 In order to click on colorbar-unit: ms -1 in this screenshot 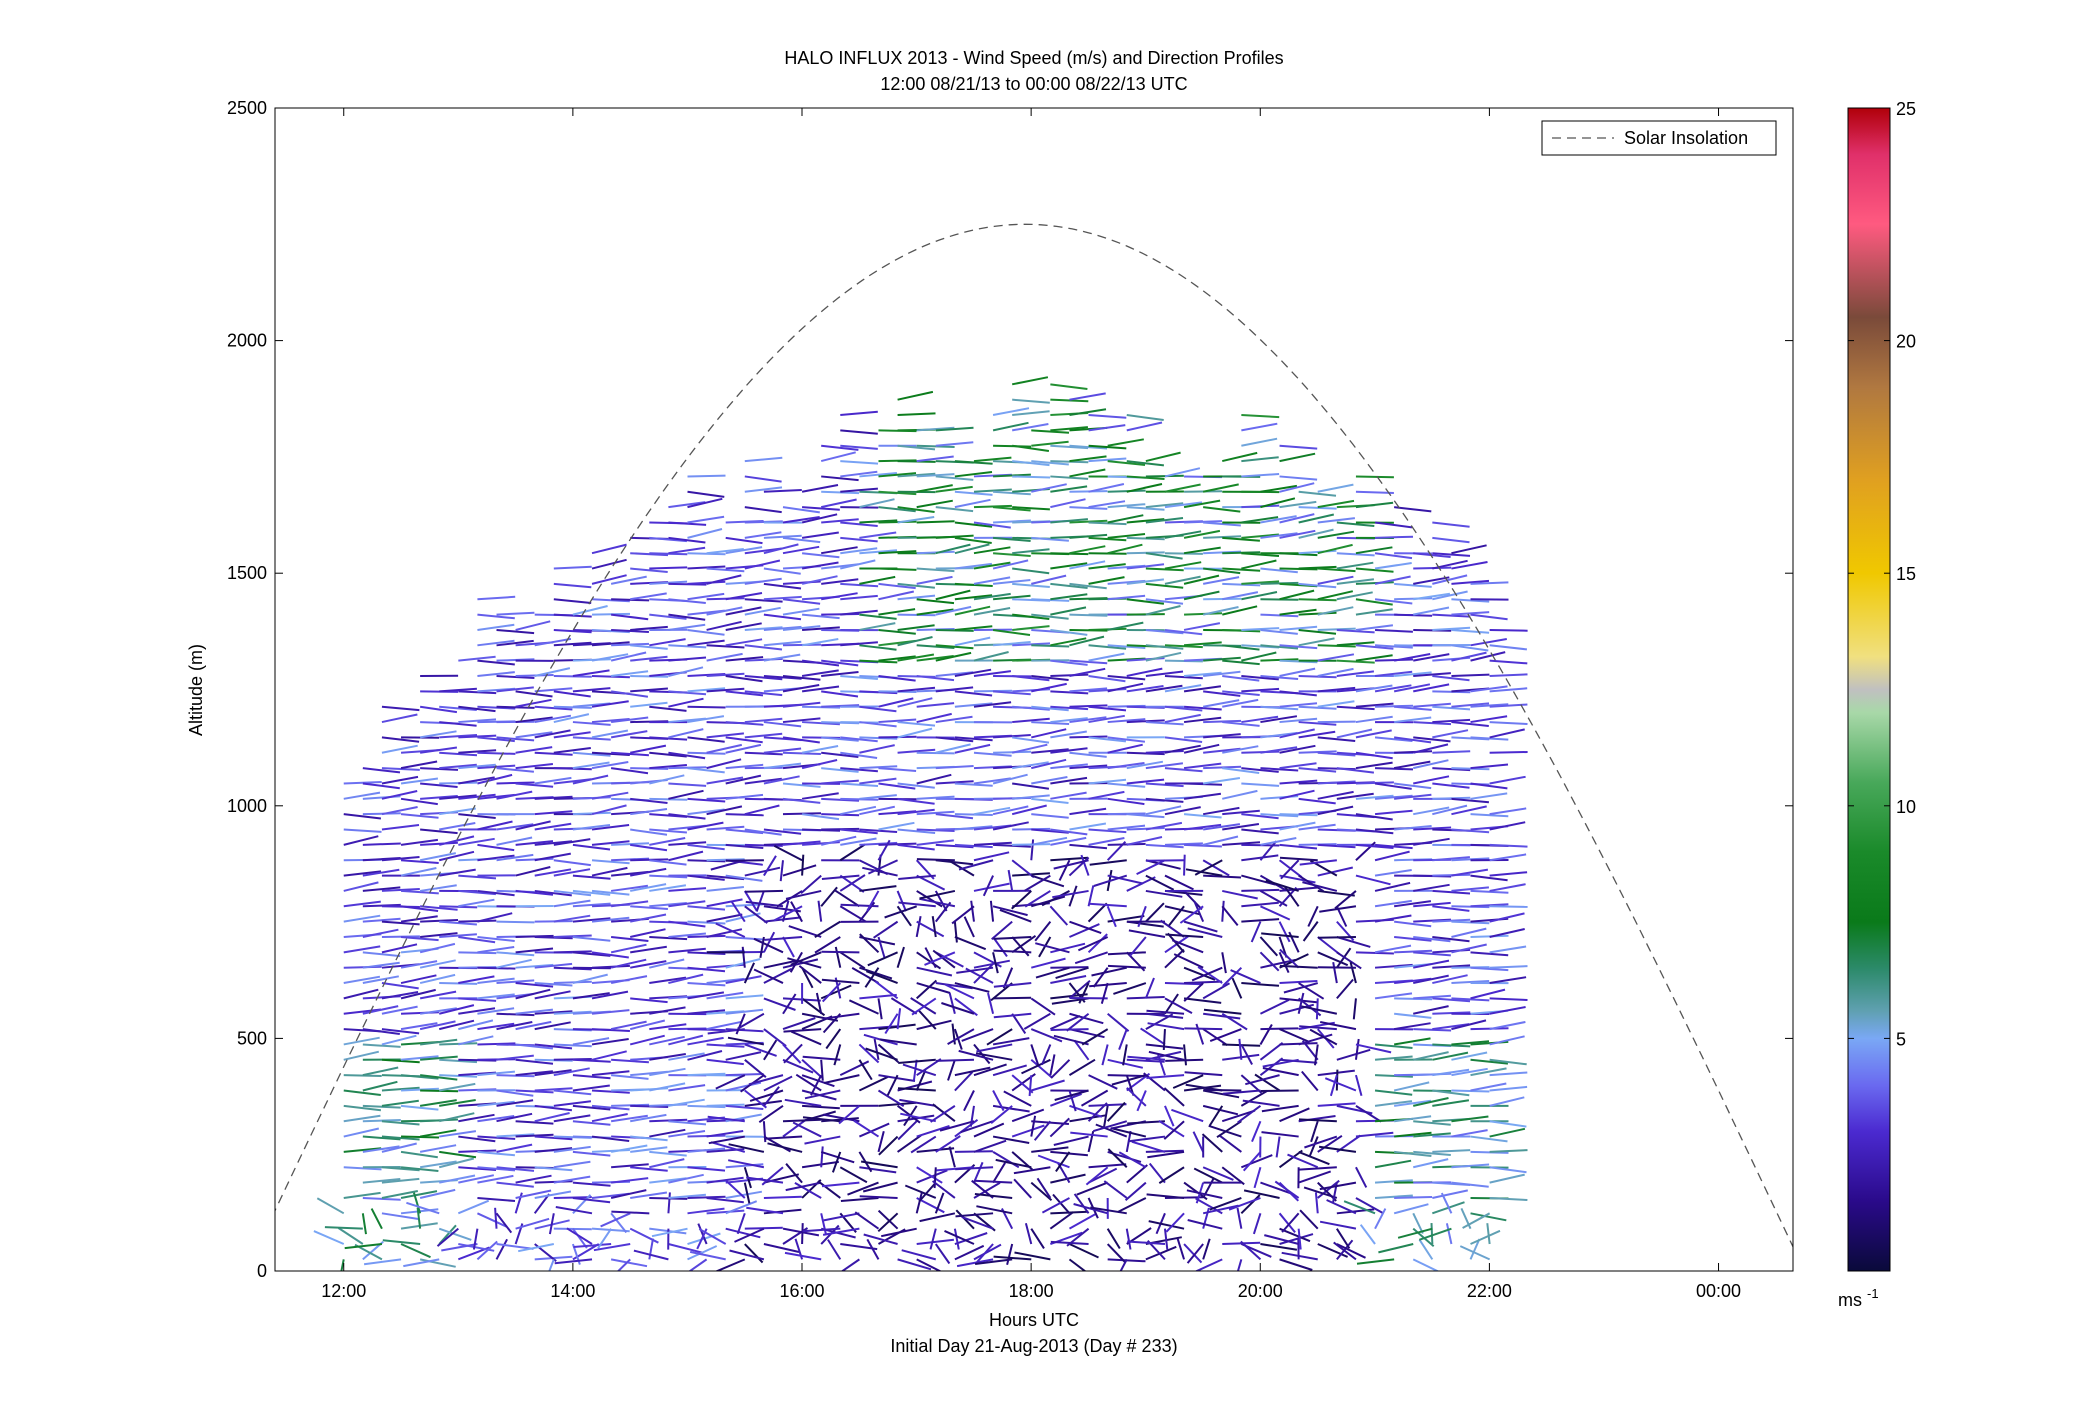, I will do `click(1858, 1298)`.